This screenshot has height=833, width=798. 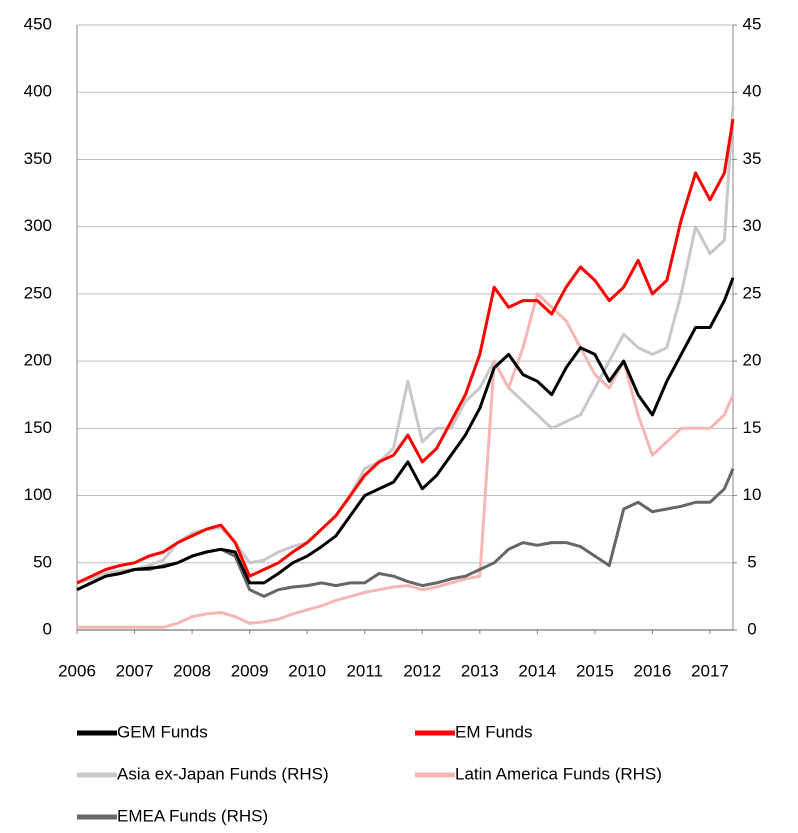 I want to click on y-tick-label: 300, so click(x=38, y=225).